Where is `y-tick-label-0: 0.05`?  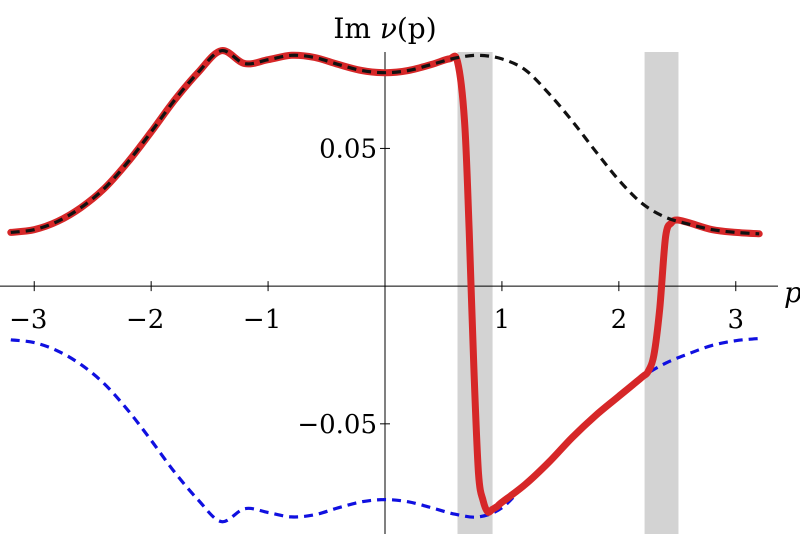
y-tick-label-0: 0.05 is located at coordinates (348, 149).